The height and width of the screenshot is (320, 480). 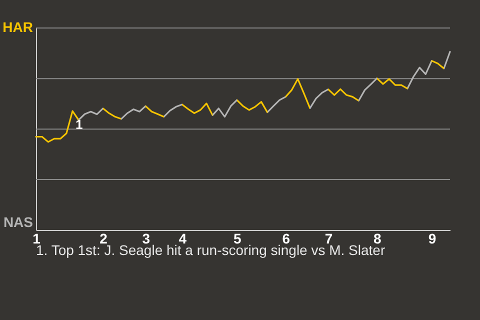 What do you see at coordinates (36, 238) in the screenshot?
I see `x-tick-label: 1` at bounding box center [36, 238].